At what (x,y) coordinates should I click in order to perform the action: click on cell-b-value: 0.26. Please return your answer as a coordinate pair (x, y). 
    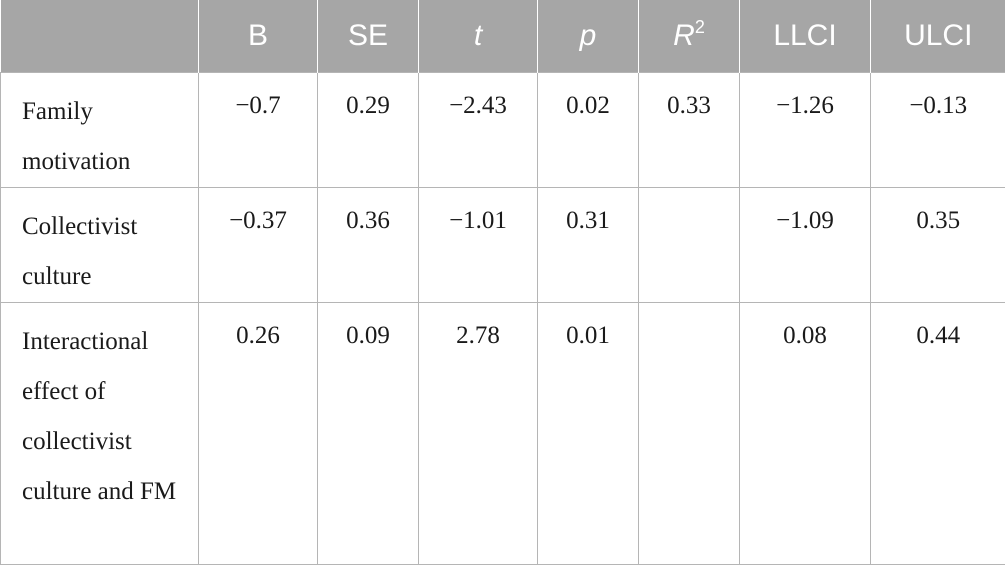
    Looking at the image, I should click on (258, 335).